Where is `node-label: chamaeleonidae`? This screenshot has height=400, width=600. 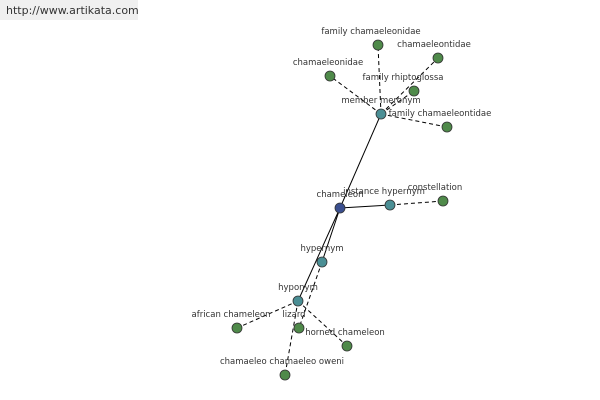
node-label: chamaeleonidae is located at coordinates (328, 63).